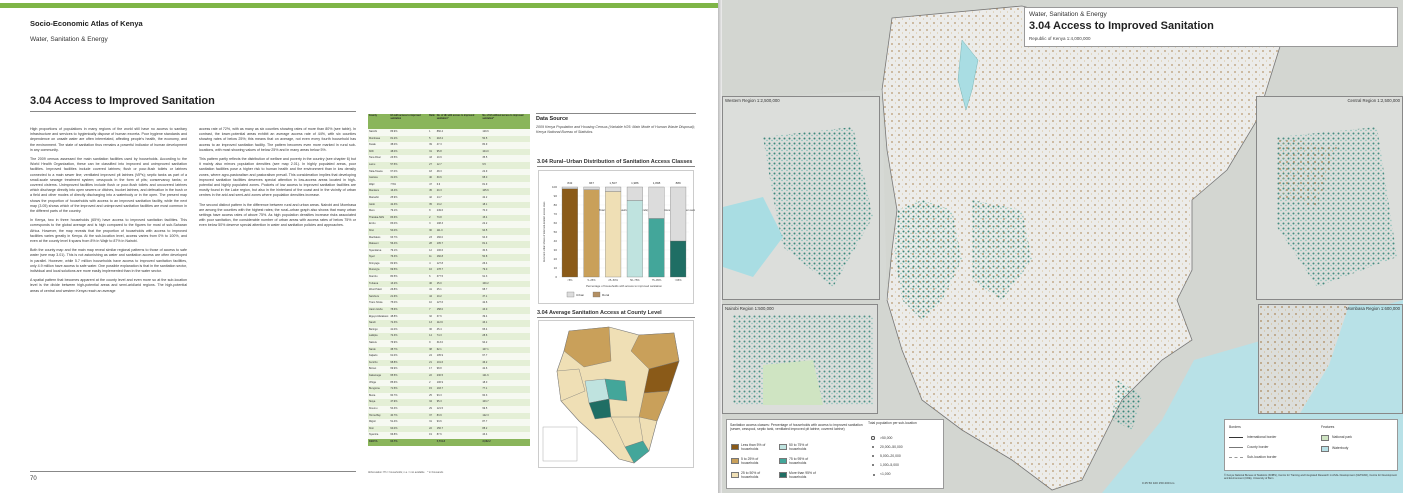 This screenshot has width=1403, height=493. What do you see at coordinates (458, 396) in the screenshot?
I see `table-cell: 93.3` at bounding box center [458, 396].